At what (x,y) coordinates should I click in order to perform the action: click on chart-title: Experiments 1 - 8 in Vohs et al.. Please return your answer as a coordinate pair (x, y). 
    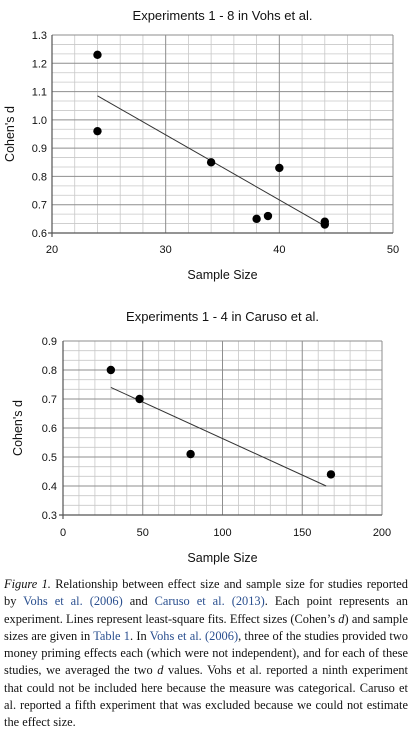
    Looking at the image, I should click on (223, 15).